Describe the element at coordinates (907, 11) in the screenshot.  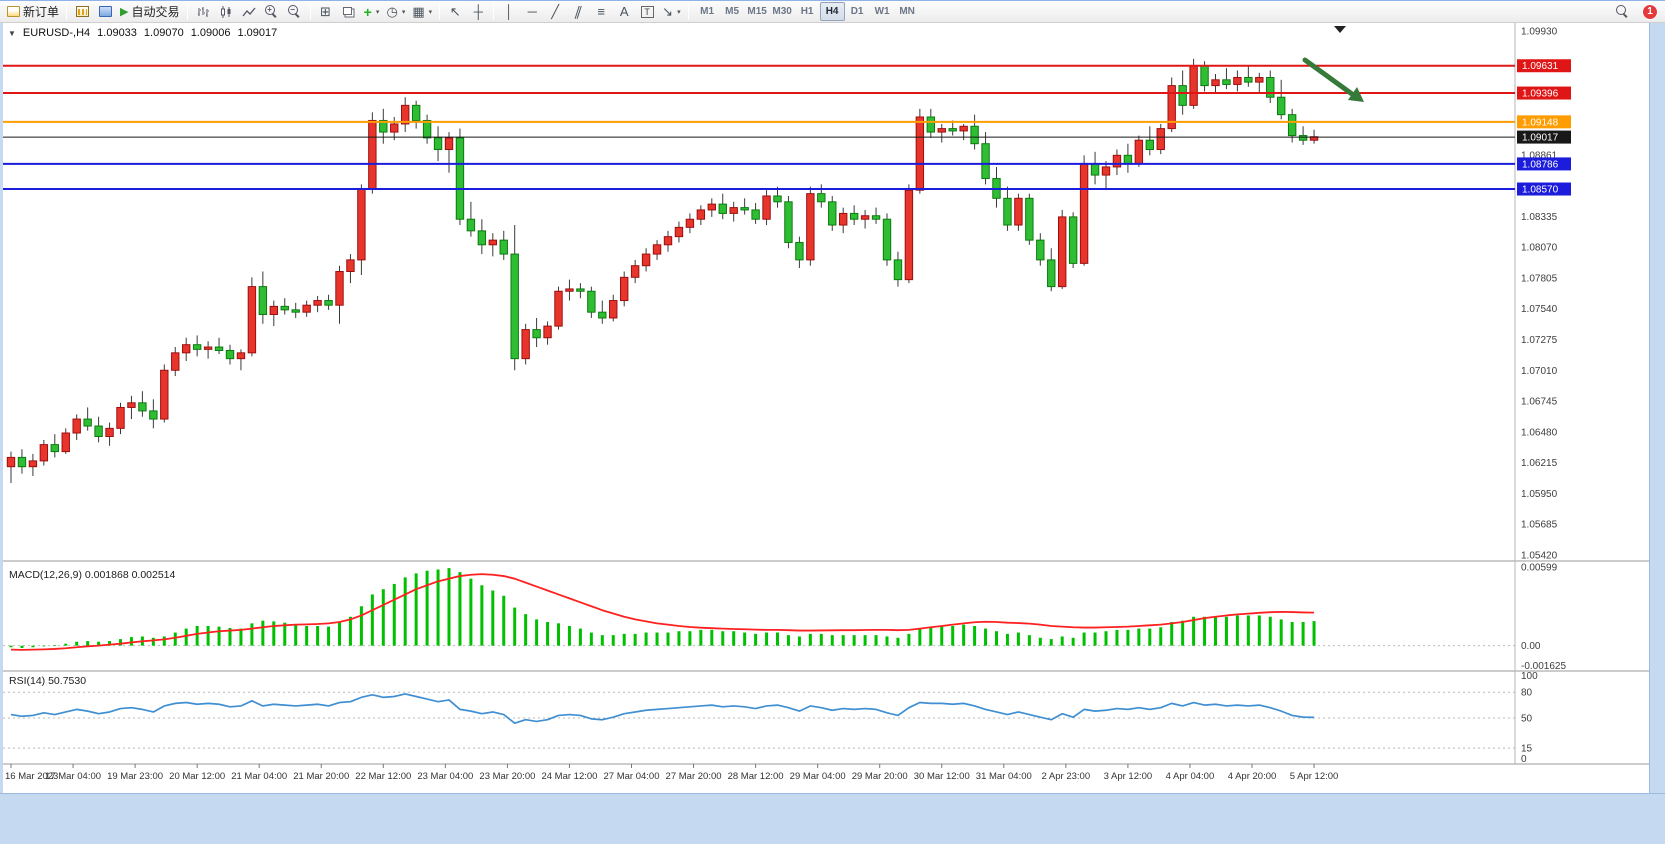
I see `timeframe-button-mn: MN` at that location.